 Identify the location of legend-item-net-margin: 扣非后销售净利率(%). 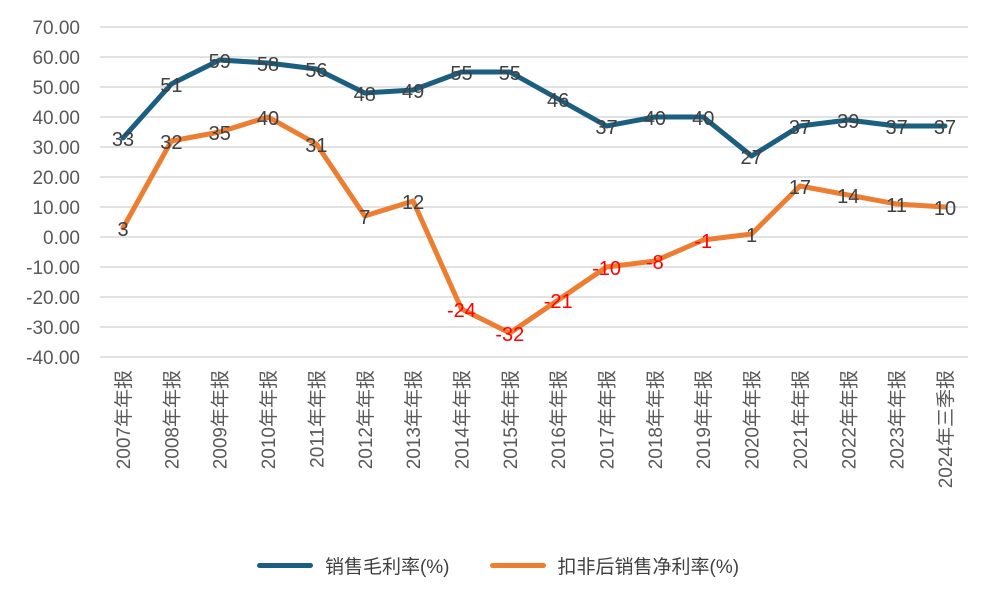
(614, 565).